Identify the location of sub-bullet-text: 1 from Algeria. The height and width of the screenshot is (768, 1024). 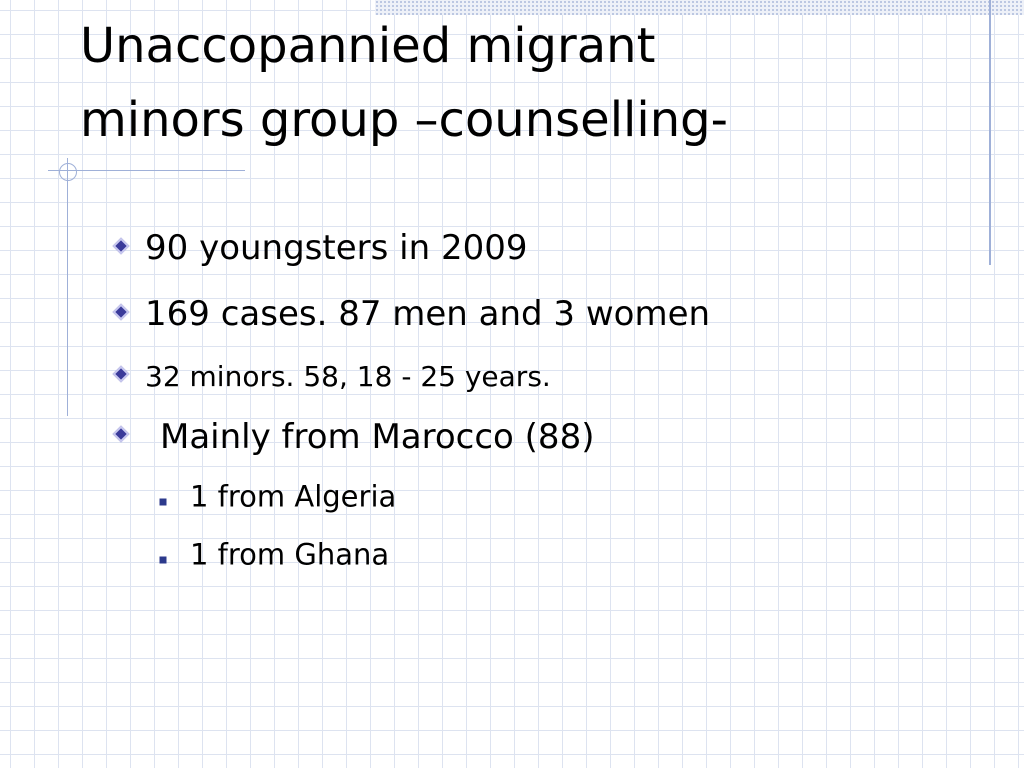
(293, 496).